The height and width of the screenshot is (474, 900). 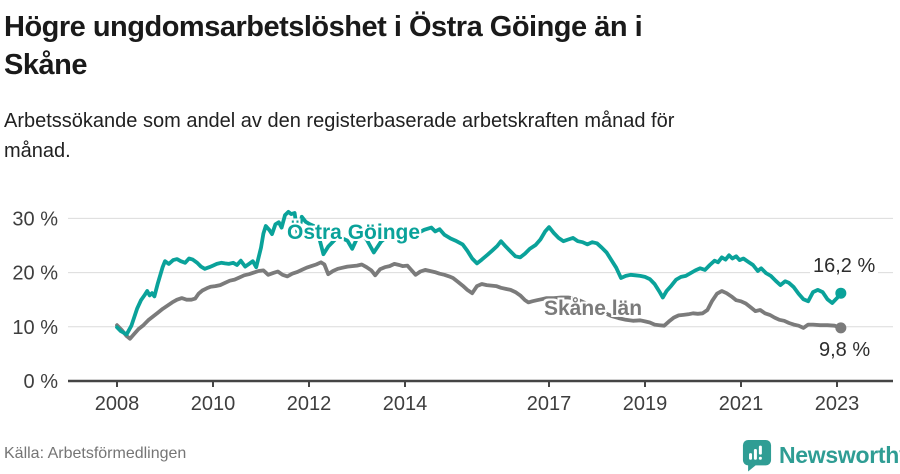 I want to click on x-tick-label: 2012, so click(x=309, y=404).